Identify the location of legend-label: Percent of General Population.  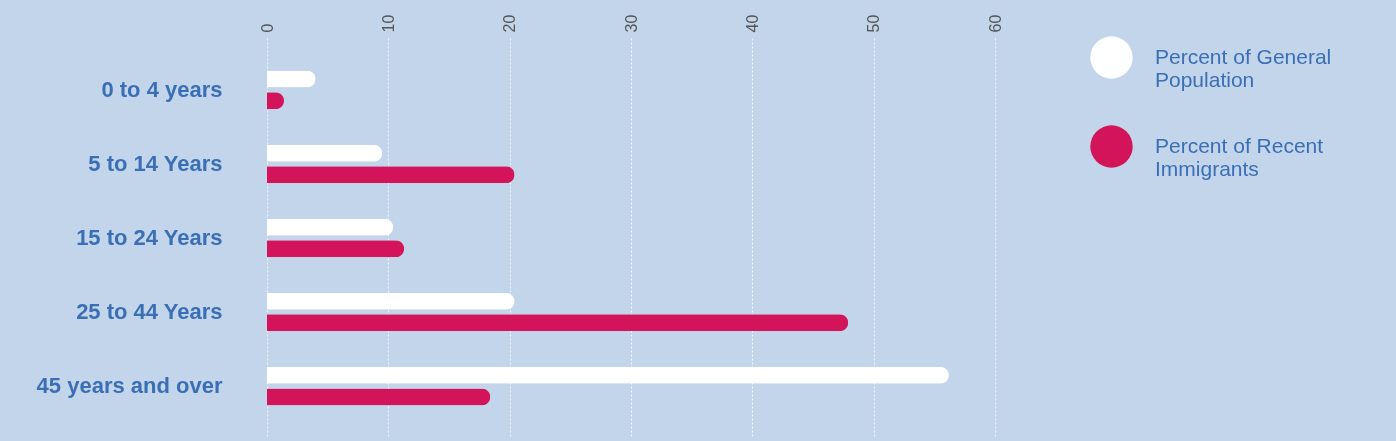
(1243, 67).